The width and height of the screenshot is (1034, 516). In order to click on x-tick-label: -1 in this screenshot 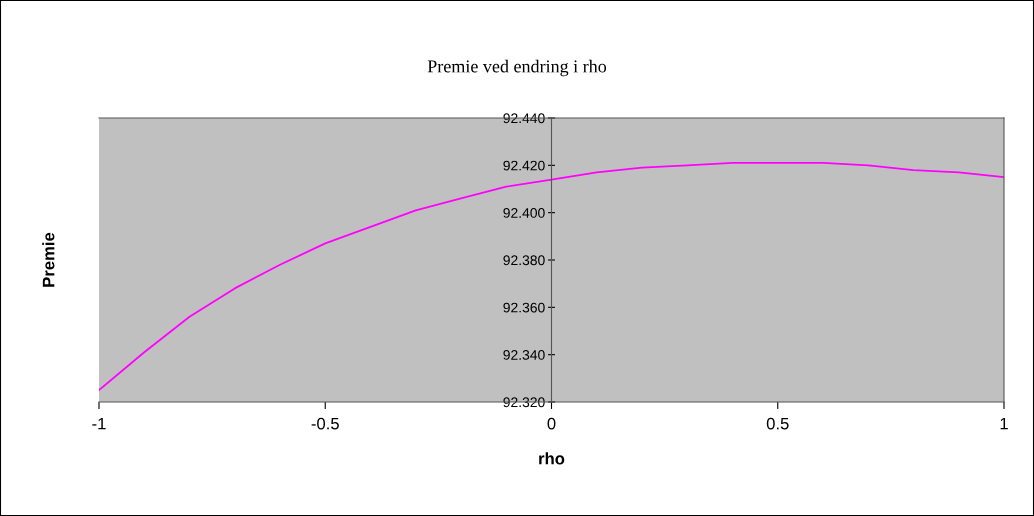, I will do `click(99, 423)`.